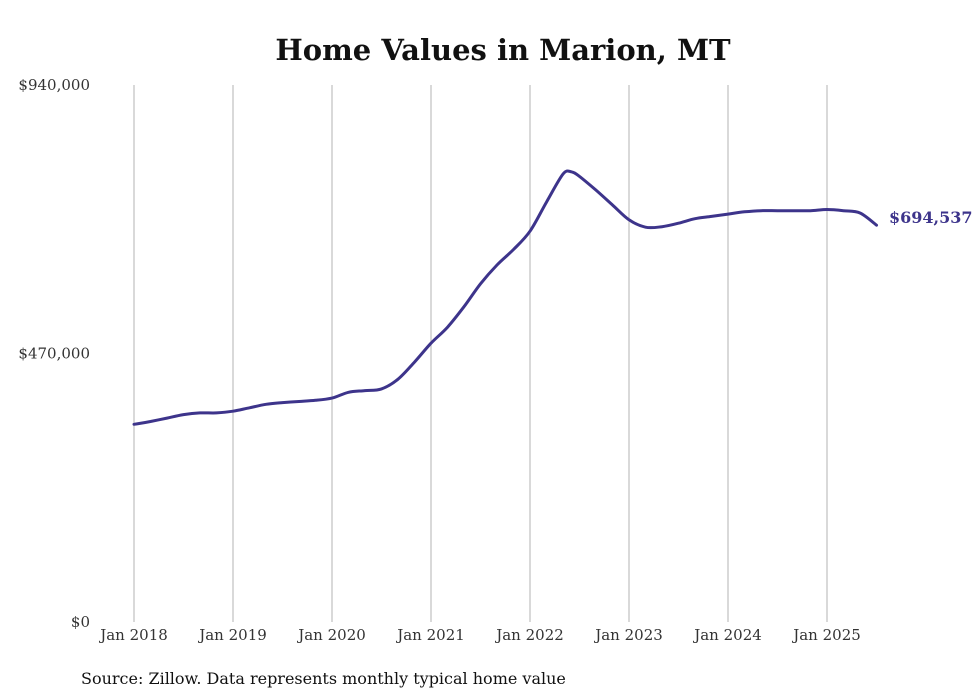 This screenshot has height=699, width=980. Describe the element at coordinates (232, 635) in the screenshot. I see `x-tick-label: Jan 2019` at that location.